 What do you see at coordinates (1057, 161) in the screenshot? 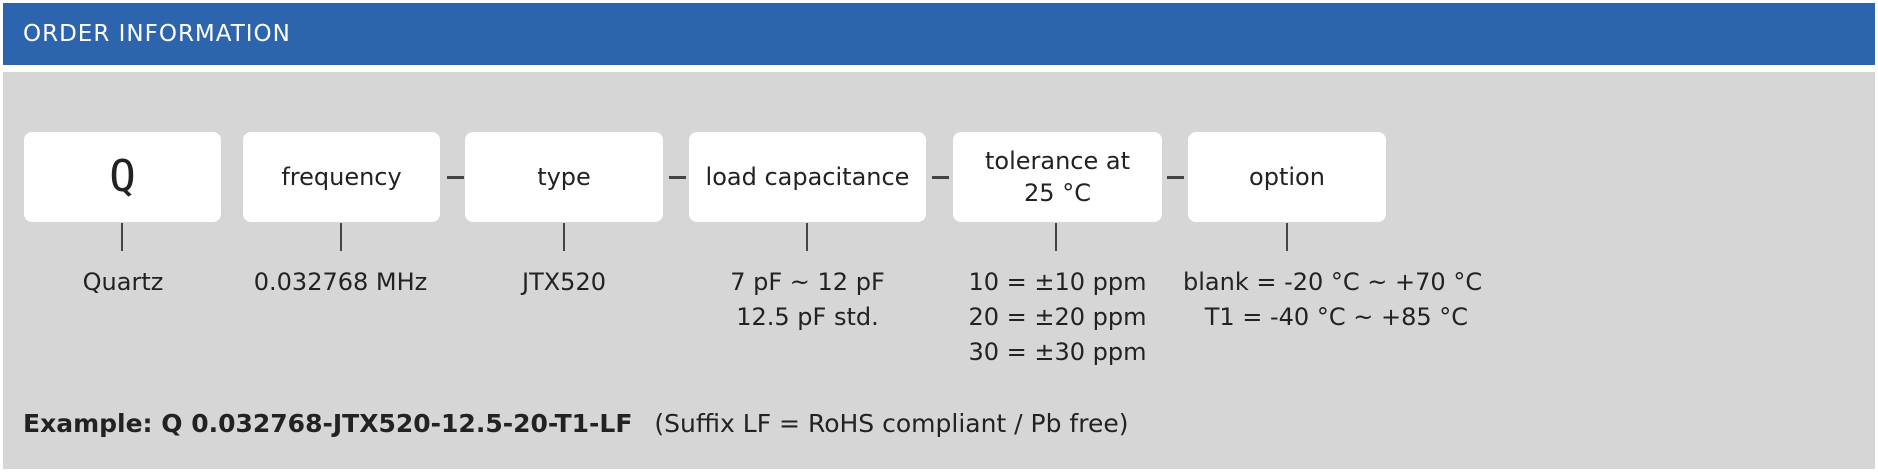
I see `code-box-tolerance-line1: tolerance at` at bounding box center [1057, 161].